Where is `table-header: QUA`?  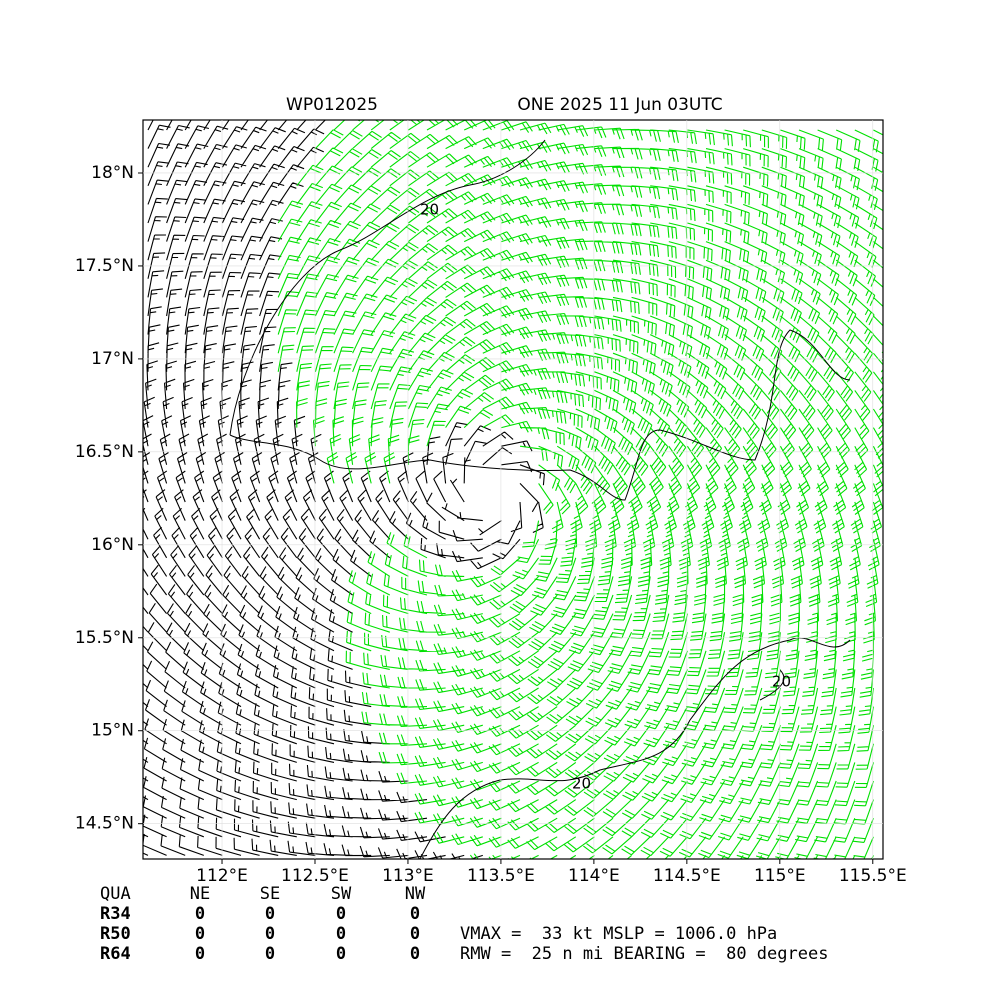
table-header: QUA is located at coordinates (115, 894).